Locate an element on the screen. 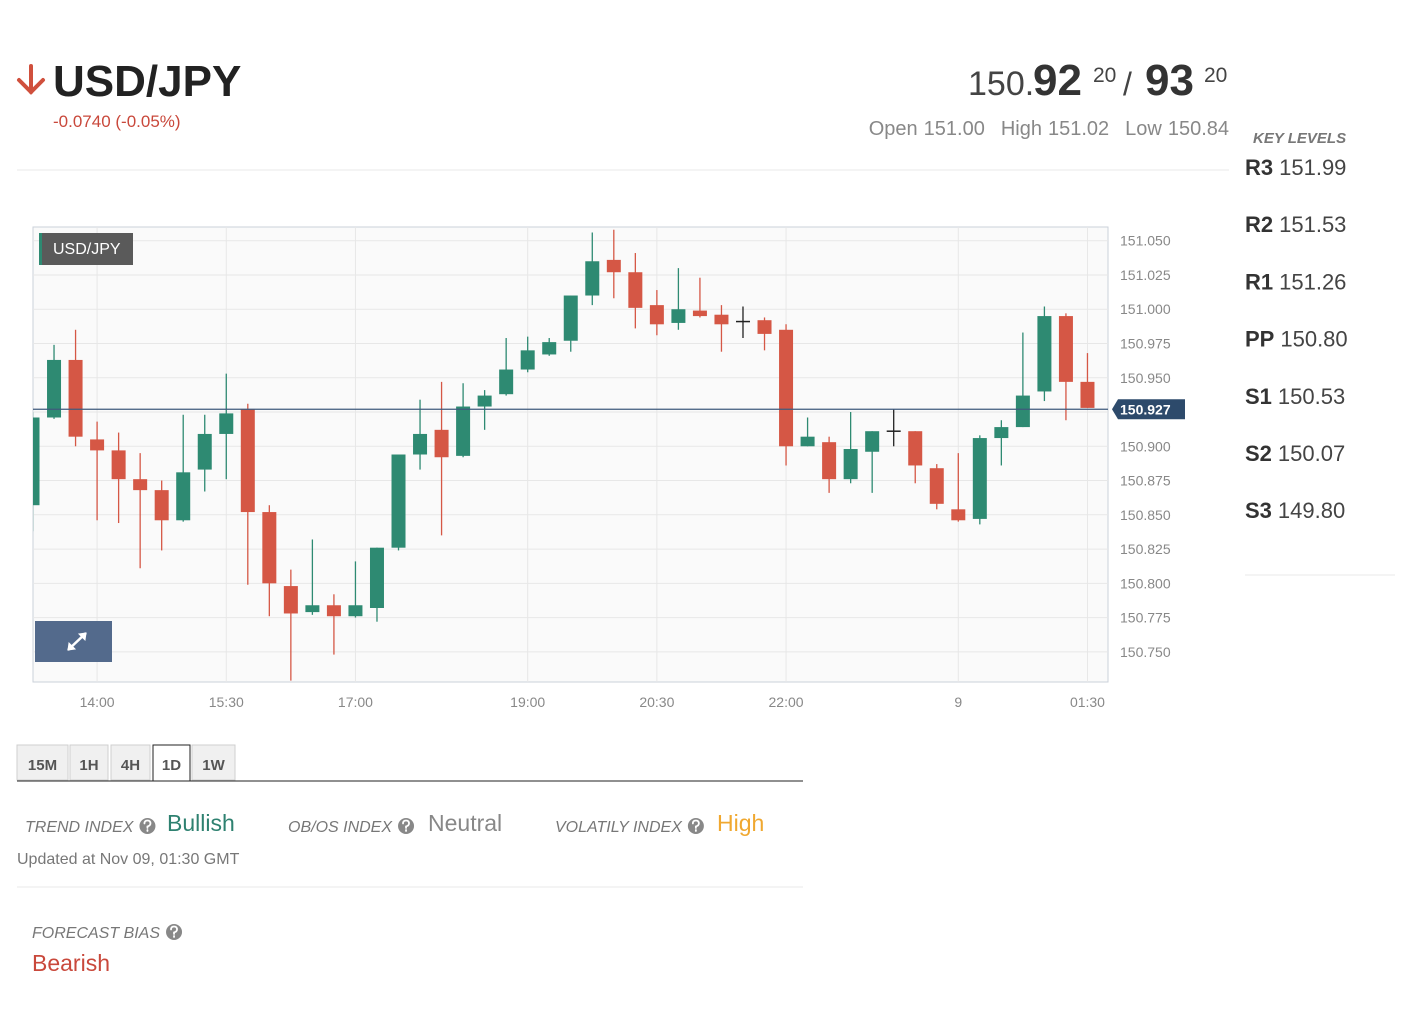 This screenshot has height=1036, width=1405. x-tick-label: 9 is located at coordinates (958, 702).